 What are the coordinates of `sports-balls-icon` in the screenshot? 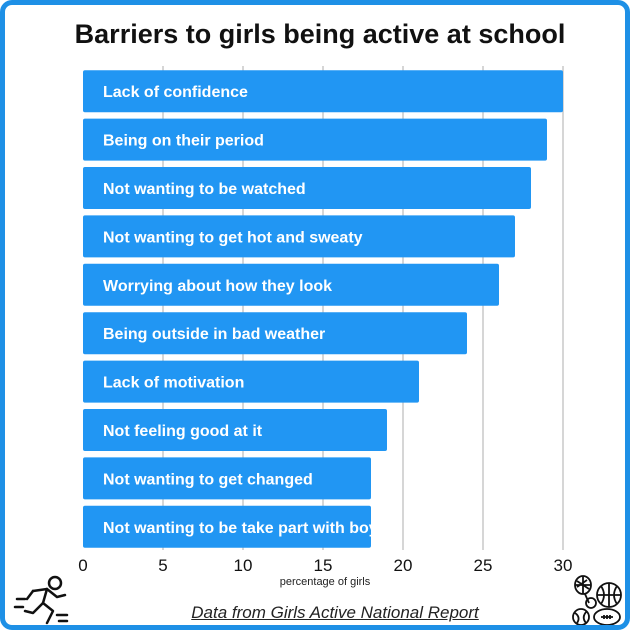 It's located at (597, 600).